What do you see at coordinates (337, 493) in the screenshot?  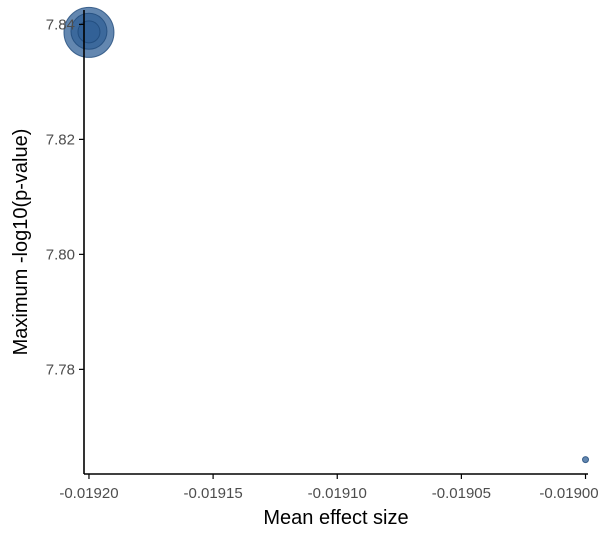 I see `x-tick-label: -0.01910` at bounding box center [337, 493].